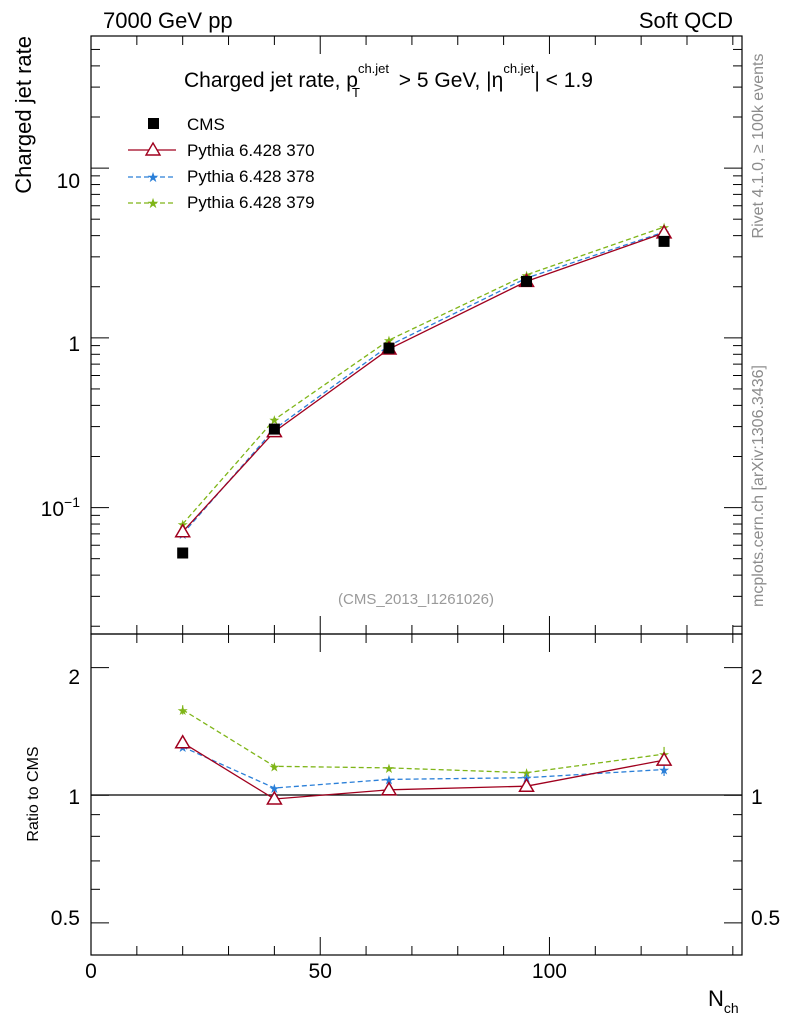  I want to click on main-ytick-label-1: 1, so click(74, 344).